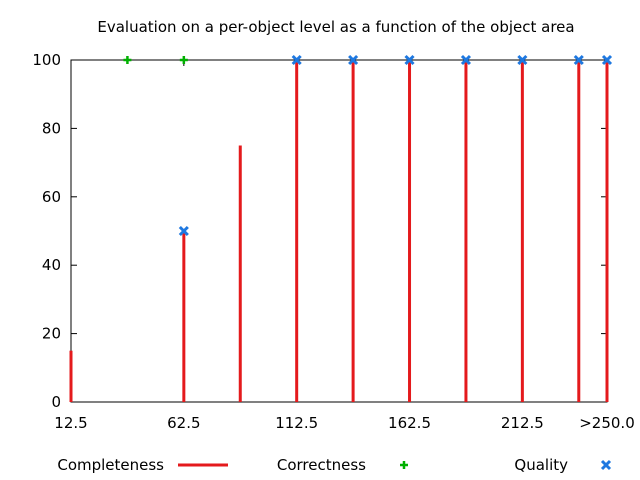  Describe the element at coordinates (110, 465) in the screenshot. I see `legend-label: Completeness` at that location.